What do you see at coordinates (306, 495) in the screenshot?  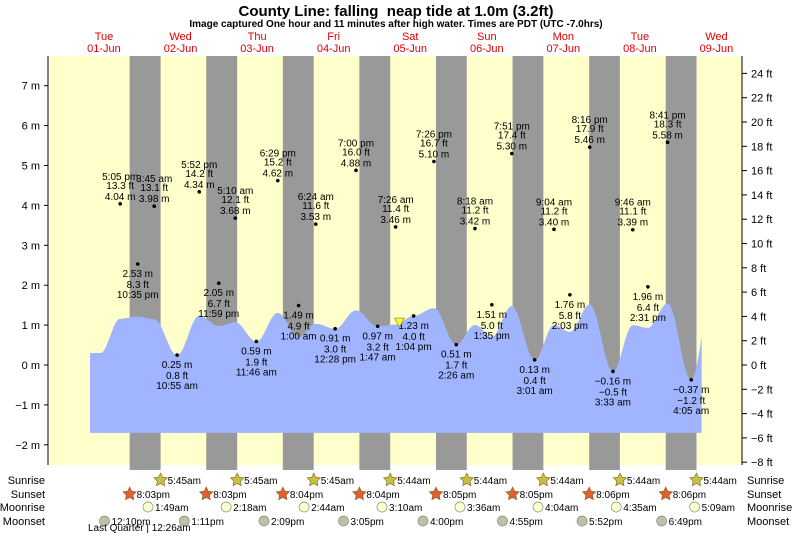 I see `sunset-time-label: 8:04pm` at bounding box center [306, 495].